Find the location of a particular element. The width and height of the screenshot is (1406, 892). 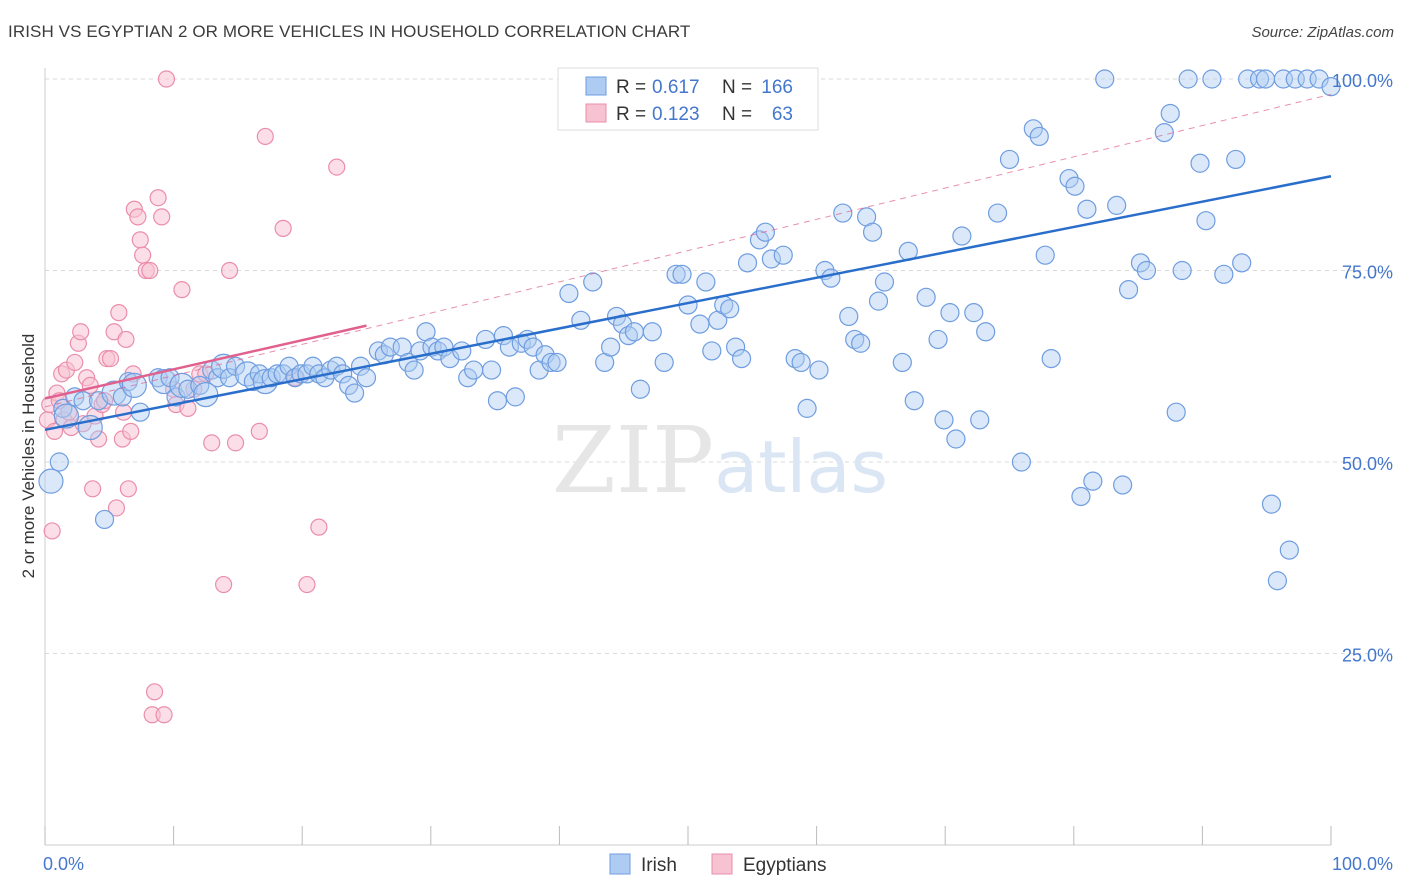

watermark-atlas: atlas is located at coordinates (801, 467).